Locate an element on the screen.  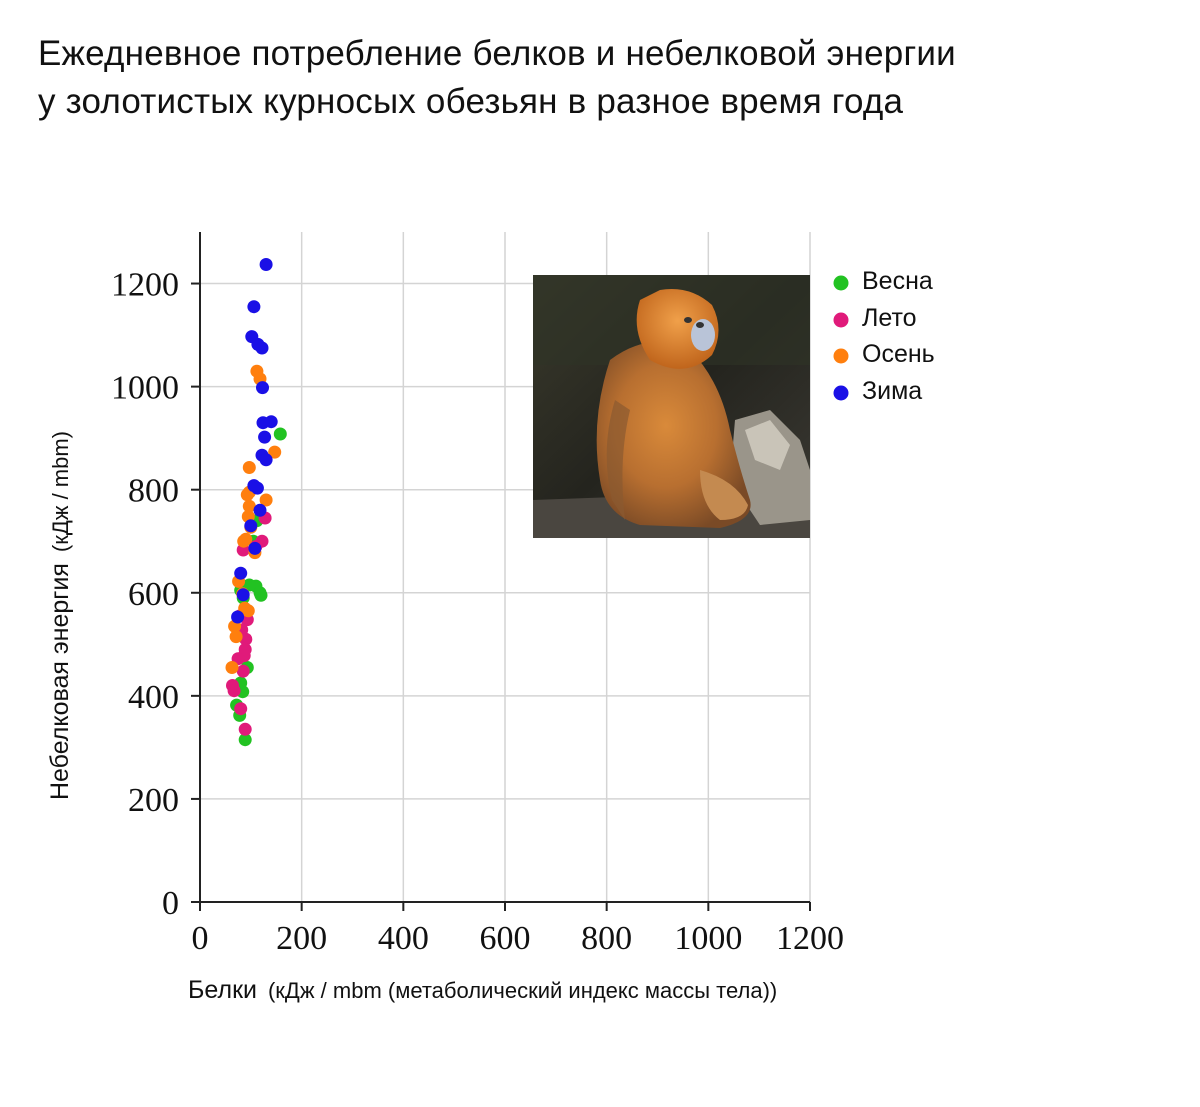
y-axis-title-unit: (кДж / mbm) is located at coordinates (60, 491).